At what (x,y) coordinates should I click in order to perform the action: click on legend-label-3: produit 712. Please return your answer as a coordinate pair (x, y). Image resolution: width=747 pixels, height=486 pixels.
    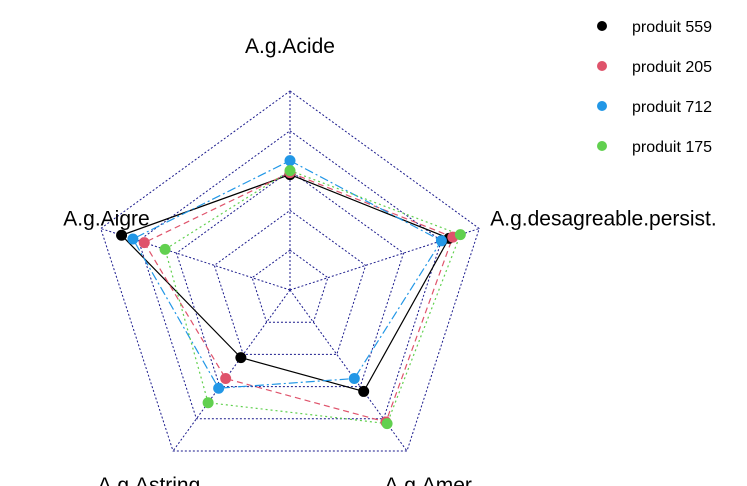
    Looking at the image, I should click on (672, 107).